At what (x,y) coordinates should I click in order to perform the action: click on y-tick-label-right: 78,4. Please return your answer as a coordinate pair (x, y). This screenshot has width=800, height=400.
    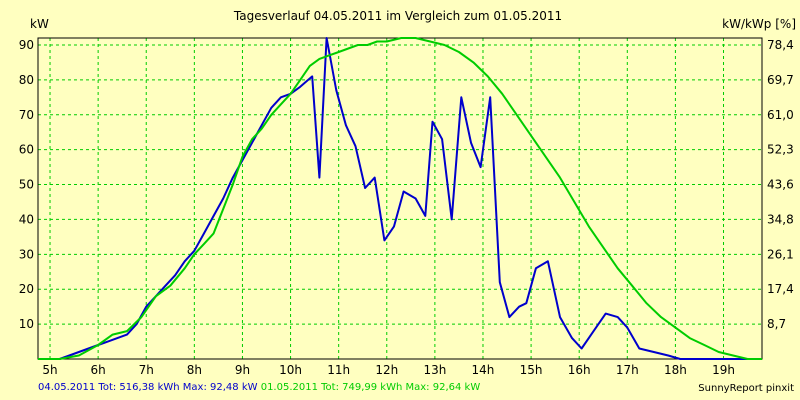
    Looking at the image, I should click on (780, 45).